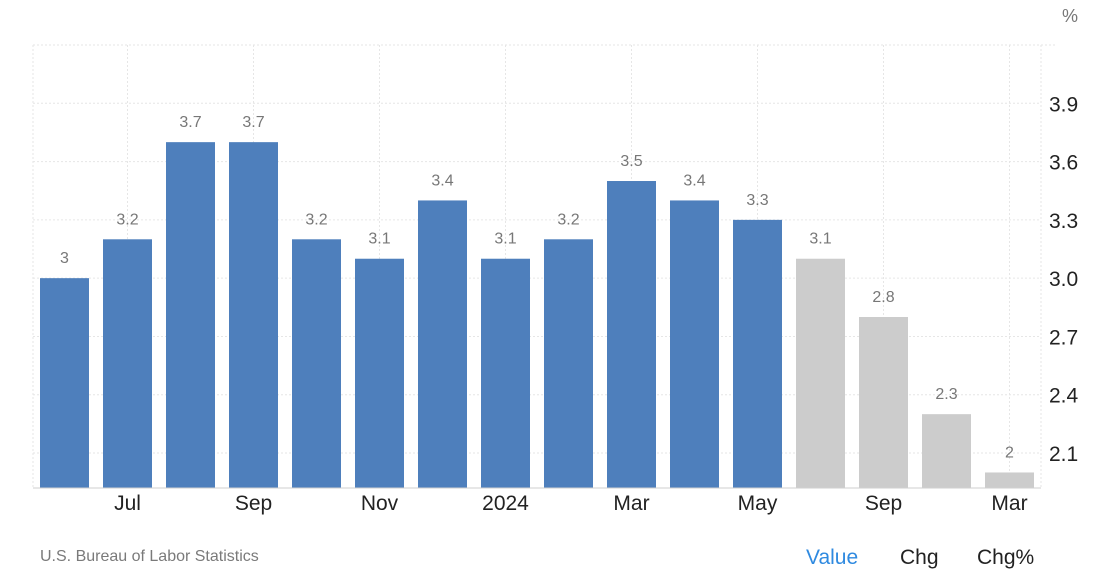 This screenshot has width=1096, height=583. I want to click on data-label: 2.3, so click(946, 394).